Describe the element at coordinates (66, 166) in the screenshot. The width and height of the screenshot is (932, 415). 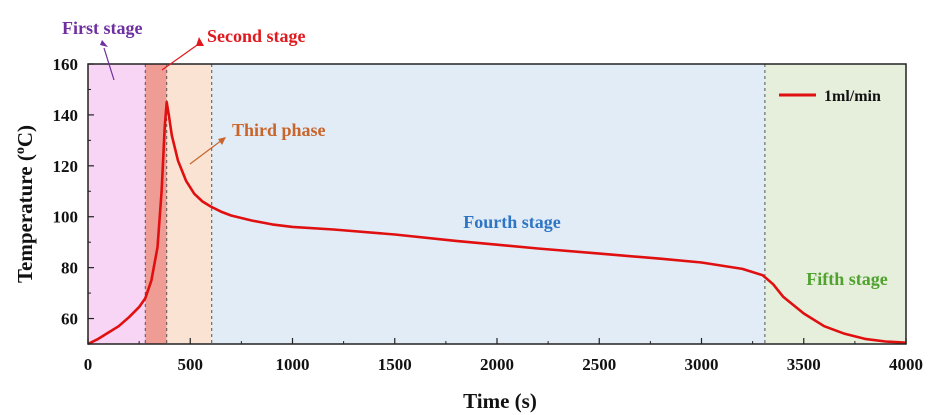
I see `y-tick-label-120: 120` at that location.